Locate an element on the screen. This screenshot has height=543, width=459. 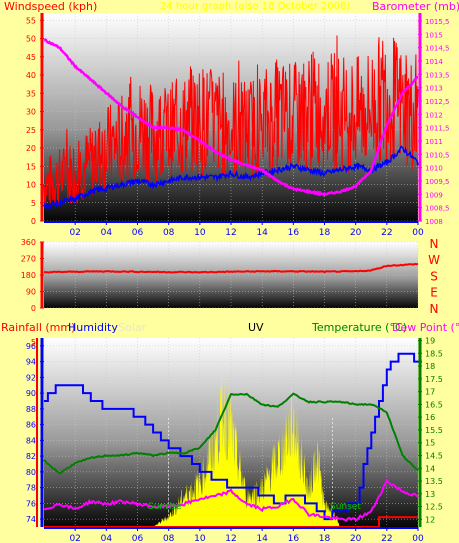
dir-tick-label: 180 is located at coordinates (28, 275).